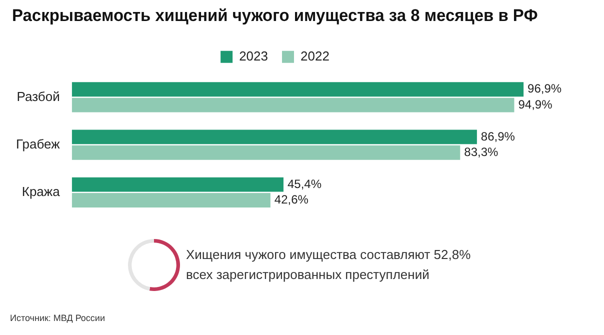  What do you see at coordinates (253, 56) in the screenshot?
I see `legend-label: 2023` at bounding box center [253, 56].